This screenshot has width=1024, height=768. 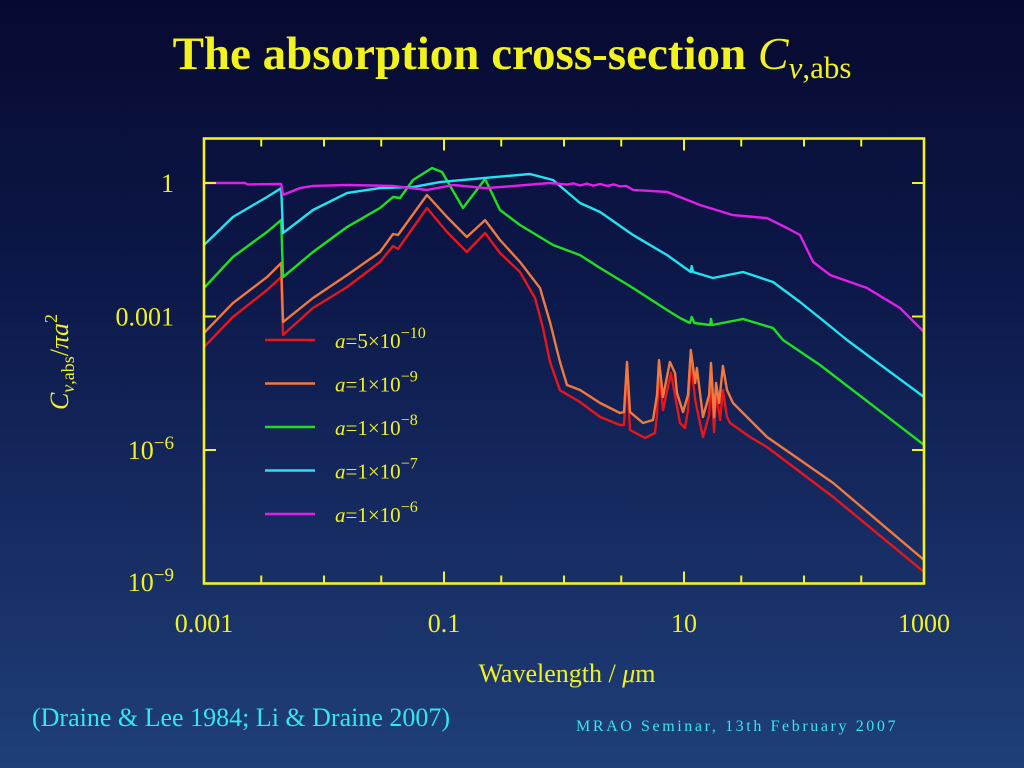 What do you see at coordinates (241, 717) in the screenshot?
I see `citation-text: (Draine & Lee 1984; Li & Draine 2007)` at bounding box center [241, 717].